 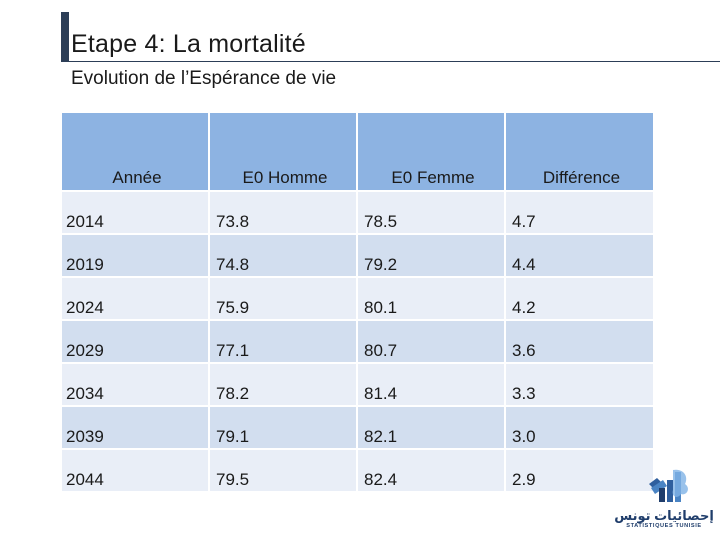 I want to click on cell-year: 2024, so click(x=135, y=298).